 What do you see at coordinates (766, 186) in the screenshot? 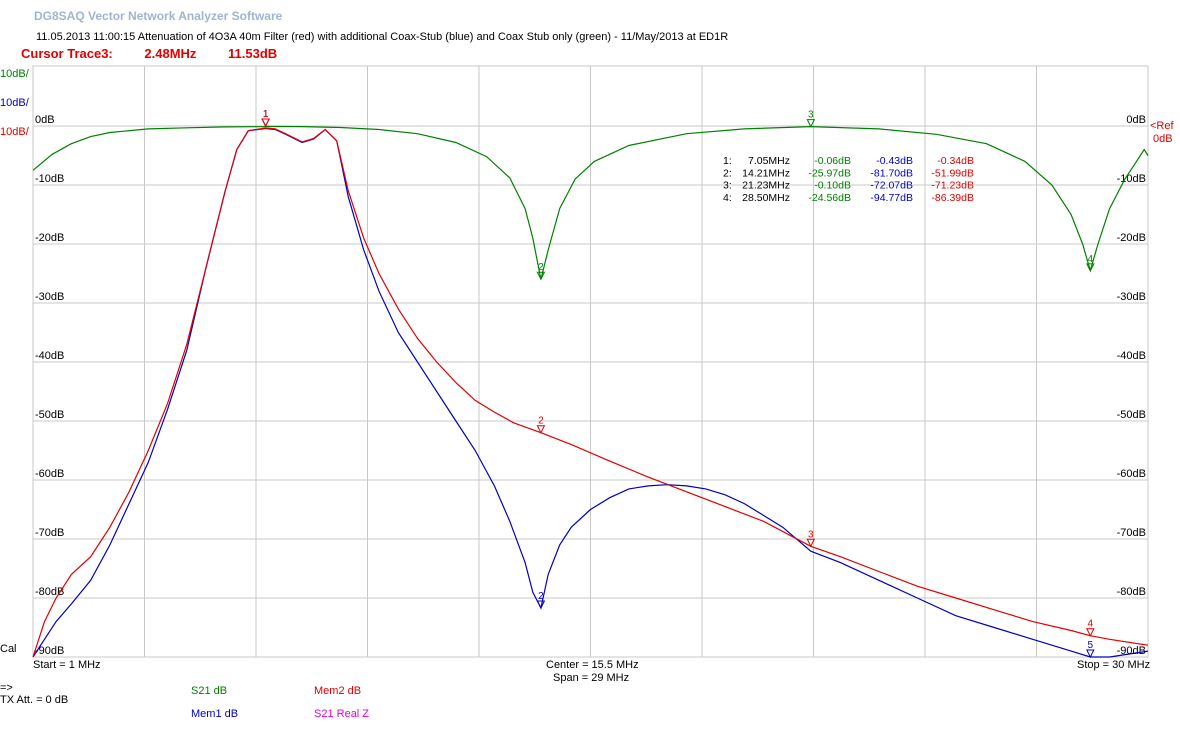
I see `marker-table-cell: 21.23MHz` at bounding box center [766, 186].